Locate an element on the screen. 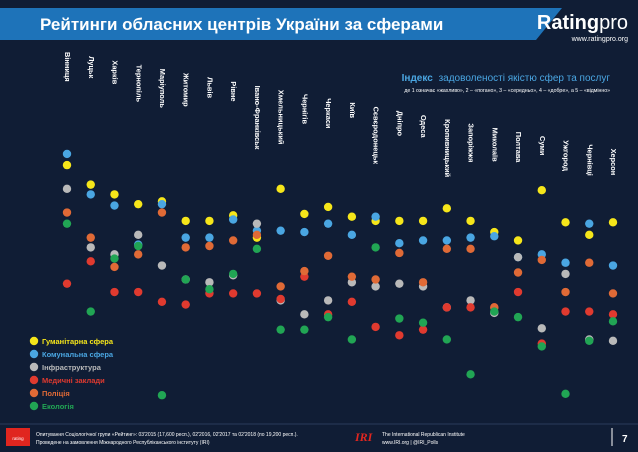 Image resolution: width=638 pixels, height=452 pixels. point-інфраструктура-2 is located at coordinates (90, 247).